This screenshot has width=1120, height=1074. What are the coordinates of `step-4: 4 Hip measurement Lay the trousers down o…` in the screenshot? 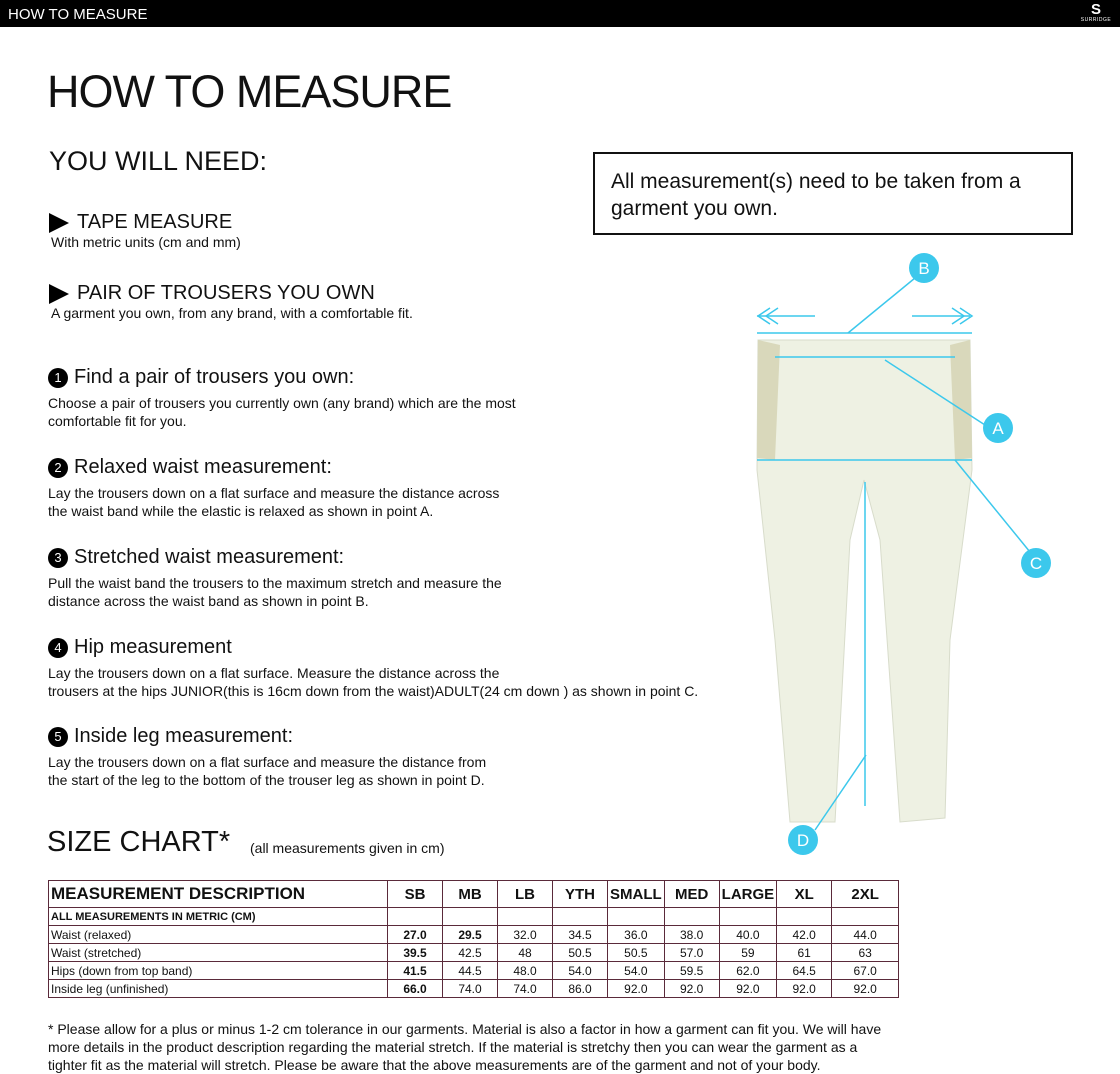 It's located at (373, 668).